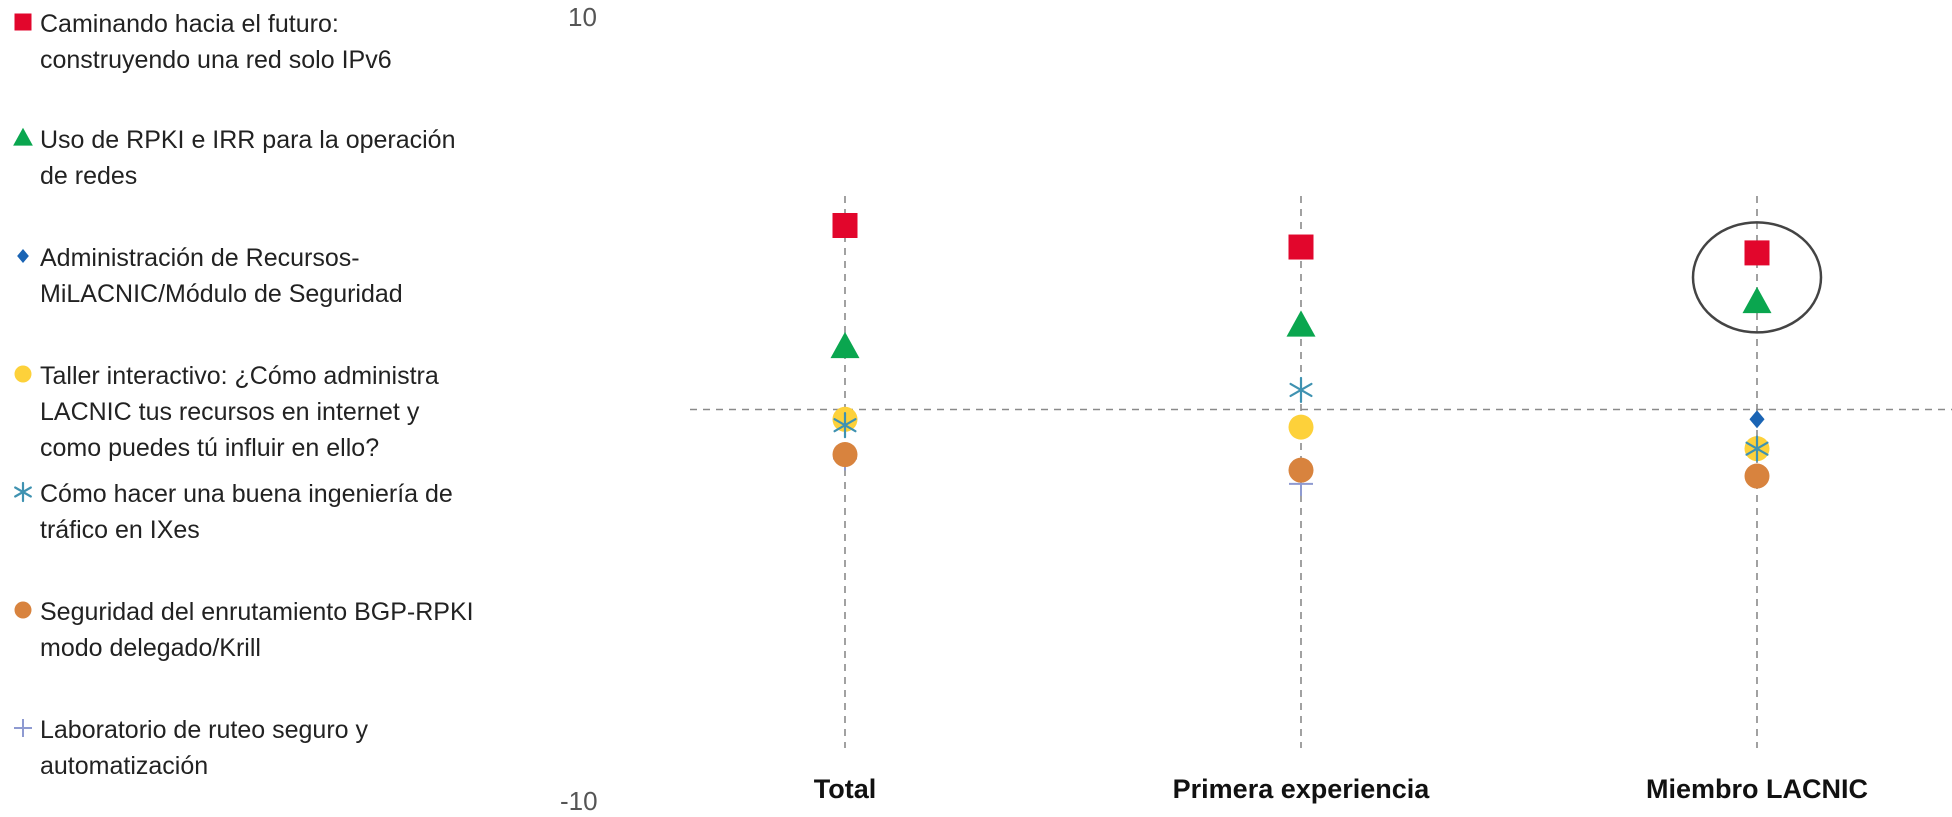 This screenshot has width=1952, height=817. Describe the element at coordinates (579, 801) in the screenshot. I see `y-tick-label-bottom: -10` at that location.